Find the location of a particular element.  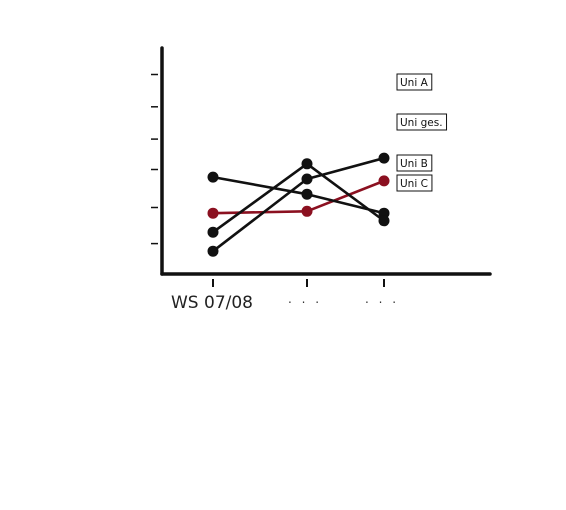

series-line-uni-b is located at coordinates (298, 195).